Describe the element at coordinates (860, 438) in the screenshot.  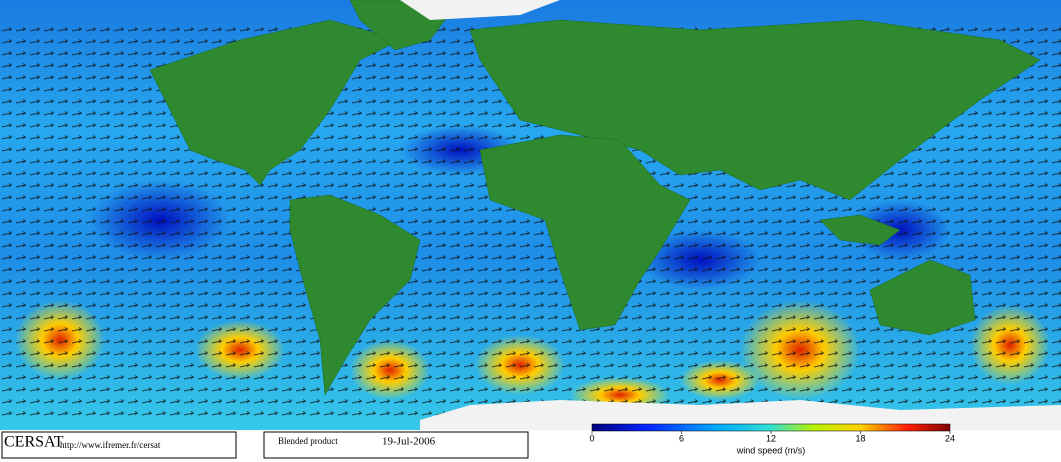
I see `colorbar-tick-label: 18` at that location.